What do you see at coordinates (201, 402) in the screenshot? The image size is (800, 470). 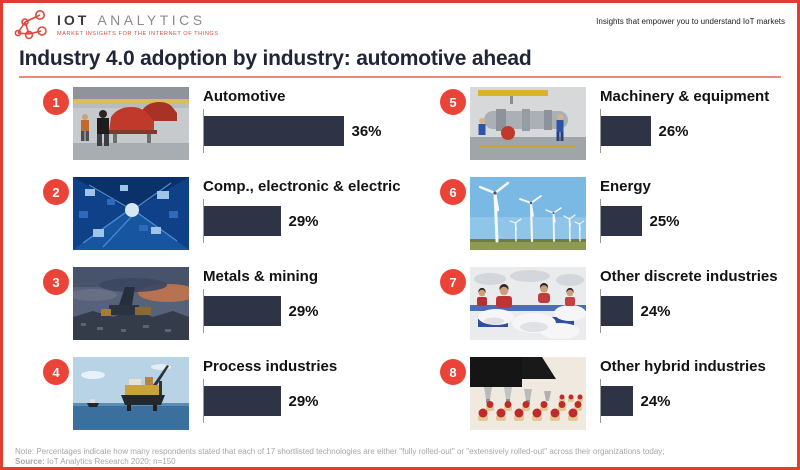 I see `industry-item-process: 4` at bounding box center [201, 402].